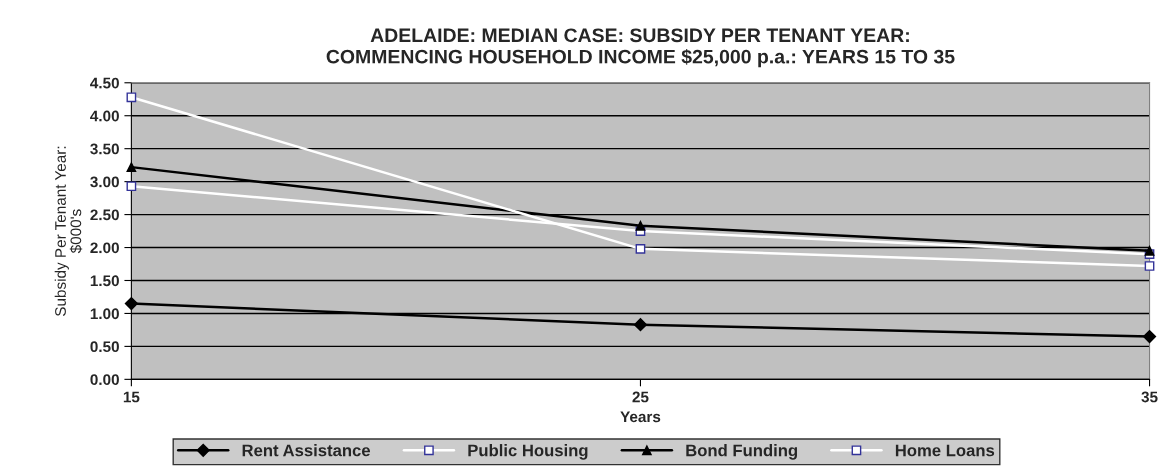 This screenshot has width=1173, height=473. What do you see at coordinates (68, 231) in the screenshot?
I see `y-axis-title: Subsidy Per Tenant Year: $000's` at bounding box center [68, 231].